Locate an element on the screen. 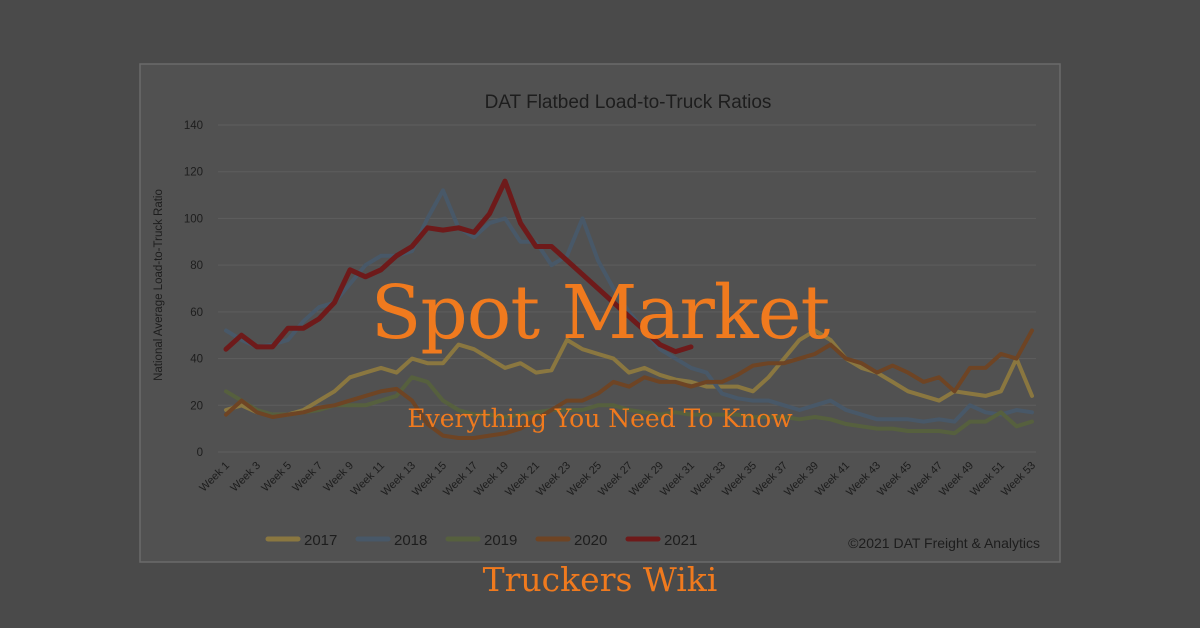  y-tick-label: 20 is located at coordinates (196, 406).